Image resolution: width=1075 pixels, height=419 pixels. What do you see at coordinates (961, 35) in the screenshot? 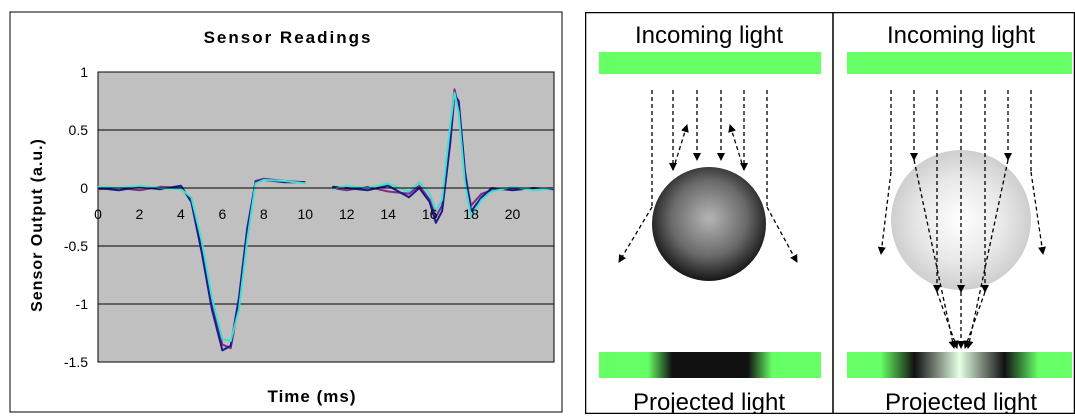
I see `right-incoming-label: Incoming light` at bounding box center [961, 35].